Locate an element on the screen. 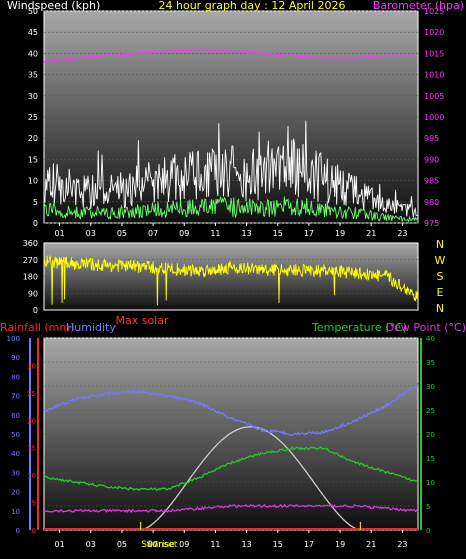 This screenshot has height=559, width=466. compass-label: W is located at coordinates (440, 260).